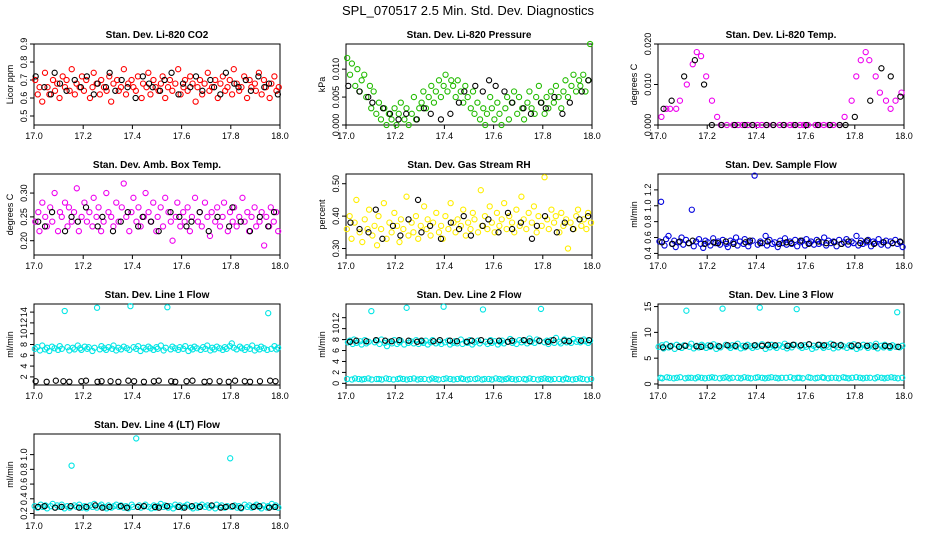  What do you see at coordinates (24, 193) in the screenshot?
I see `y-tick-label: 0.30` at bounding box center [24, 193].